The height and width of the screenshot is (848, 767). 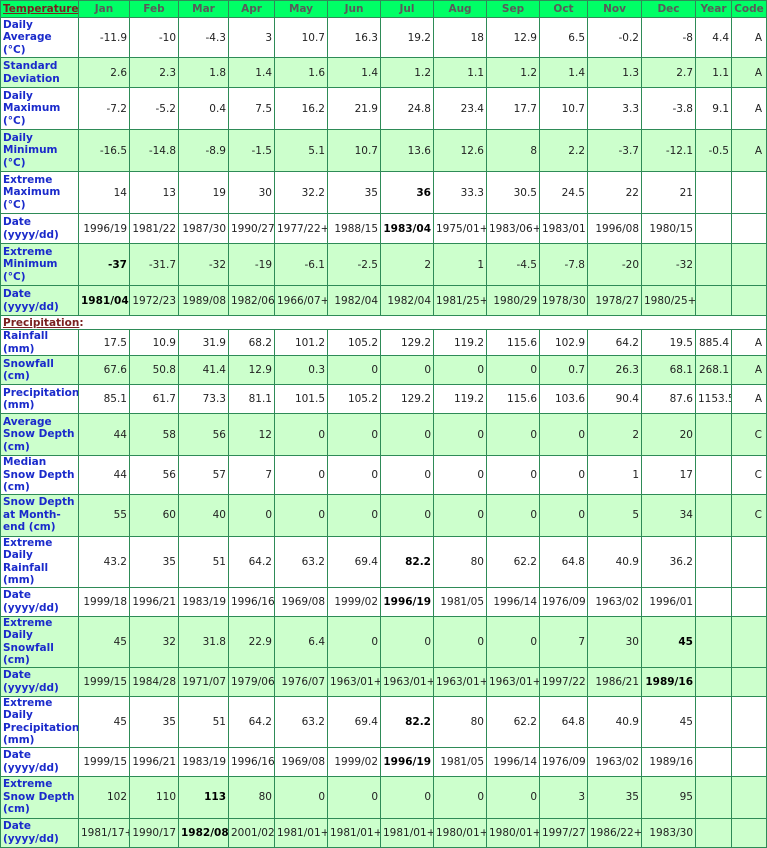 What do you see at coordinates (251, 264) in the screenshot?
I see `value-cell: -19` at bounding box center [251, 264].